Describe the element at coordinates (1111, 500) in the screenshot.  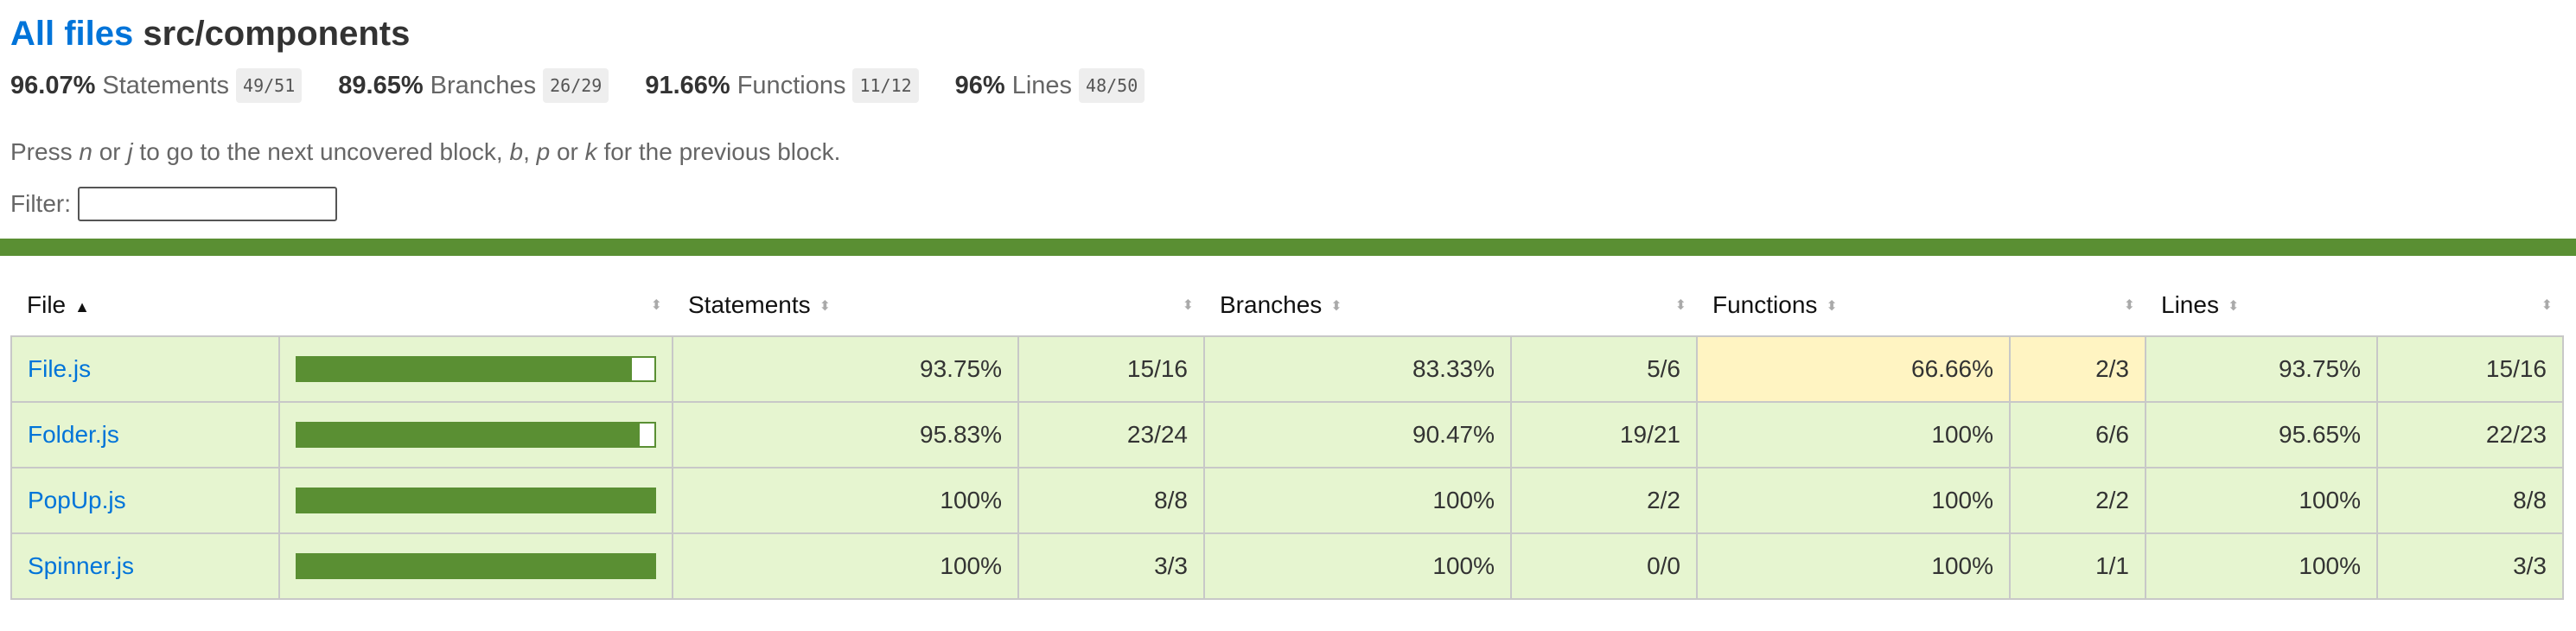
I see `statements-frac: 8/8` at that location.